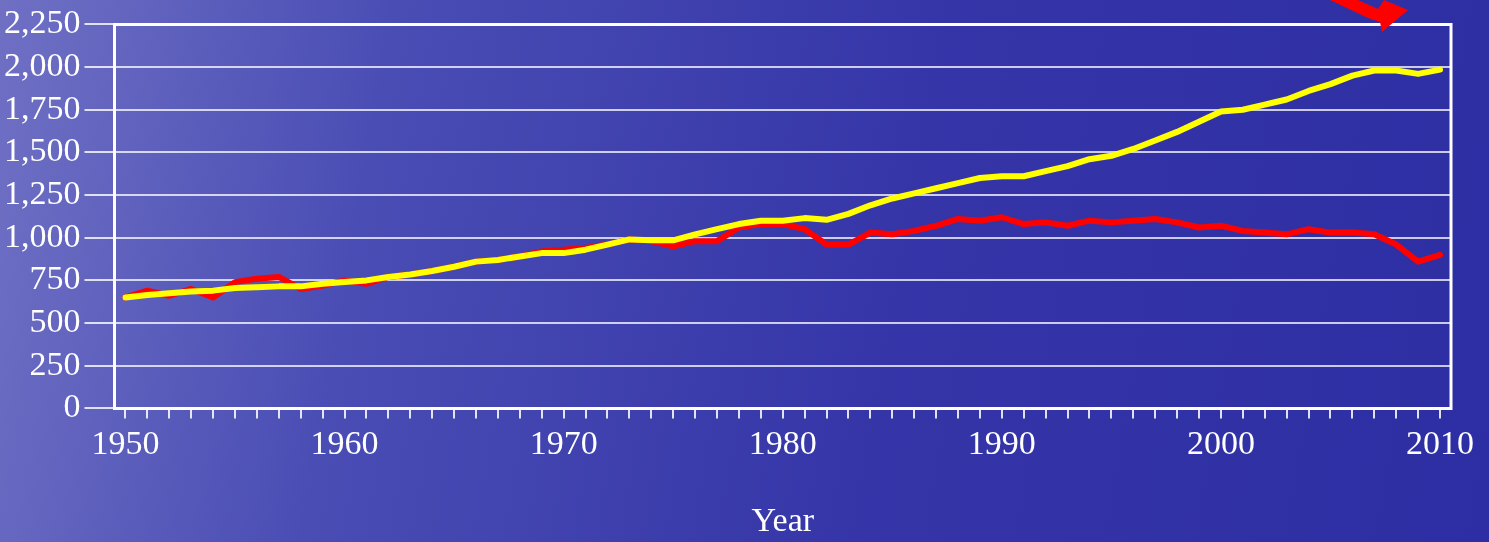  I want to click on y-tick-label: 0, so click(72, 406).